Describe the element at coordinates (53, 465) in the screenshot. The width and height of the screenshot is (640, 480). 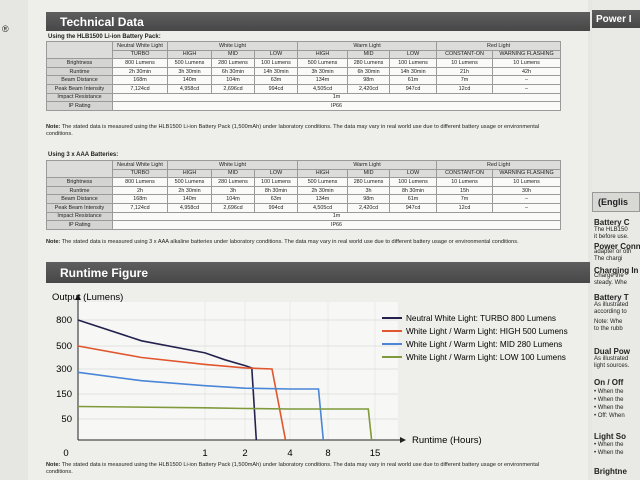
I see `note-label: Note:` at that location.